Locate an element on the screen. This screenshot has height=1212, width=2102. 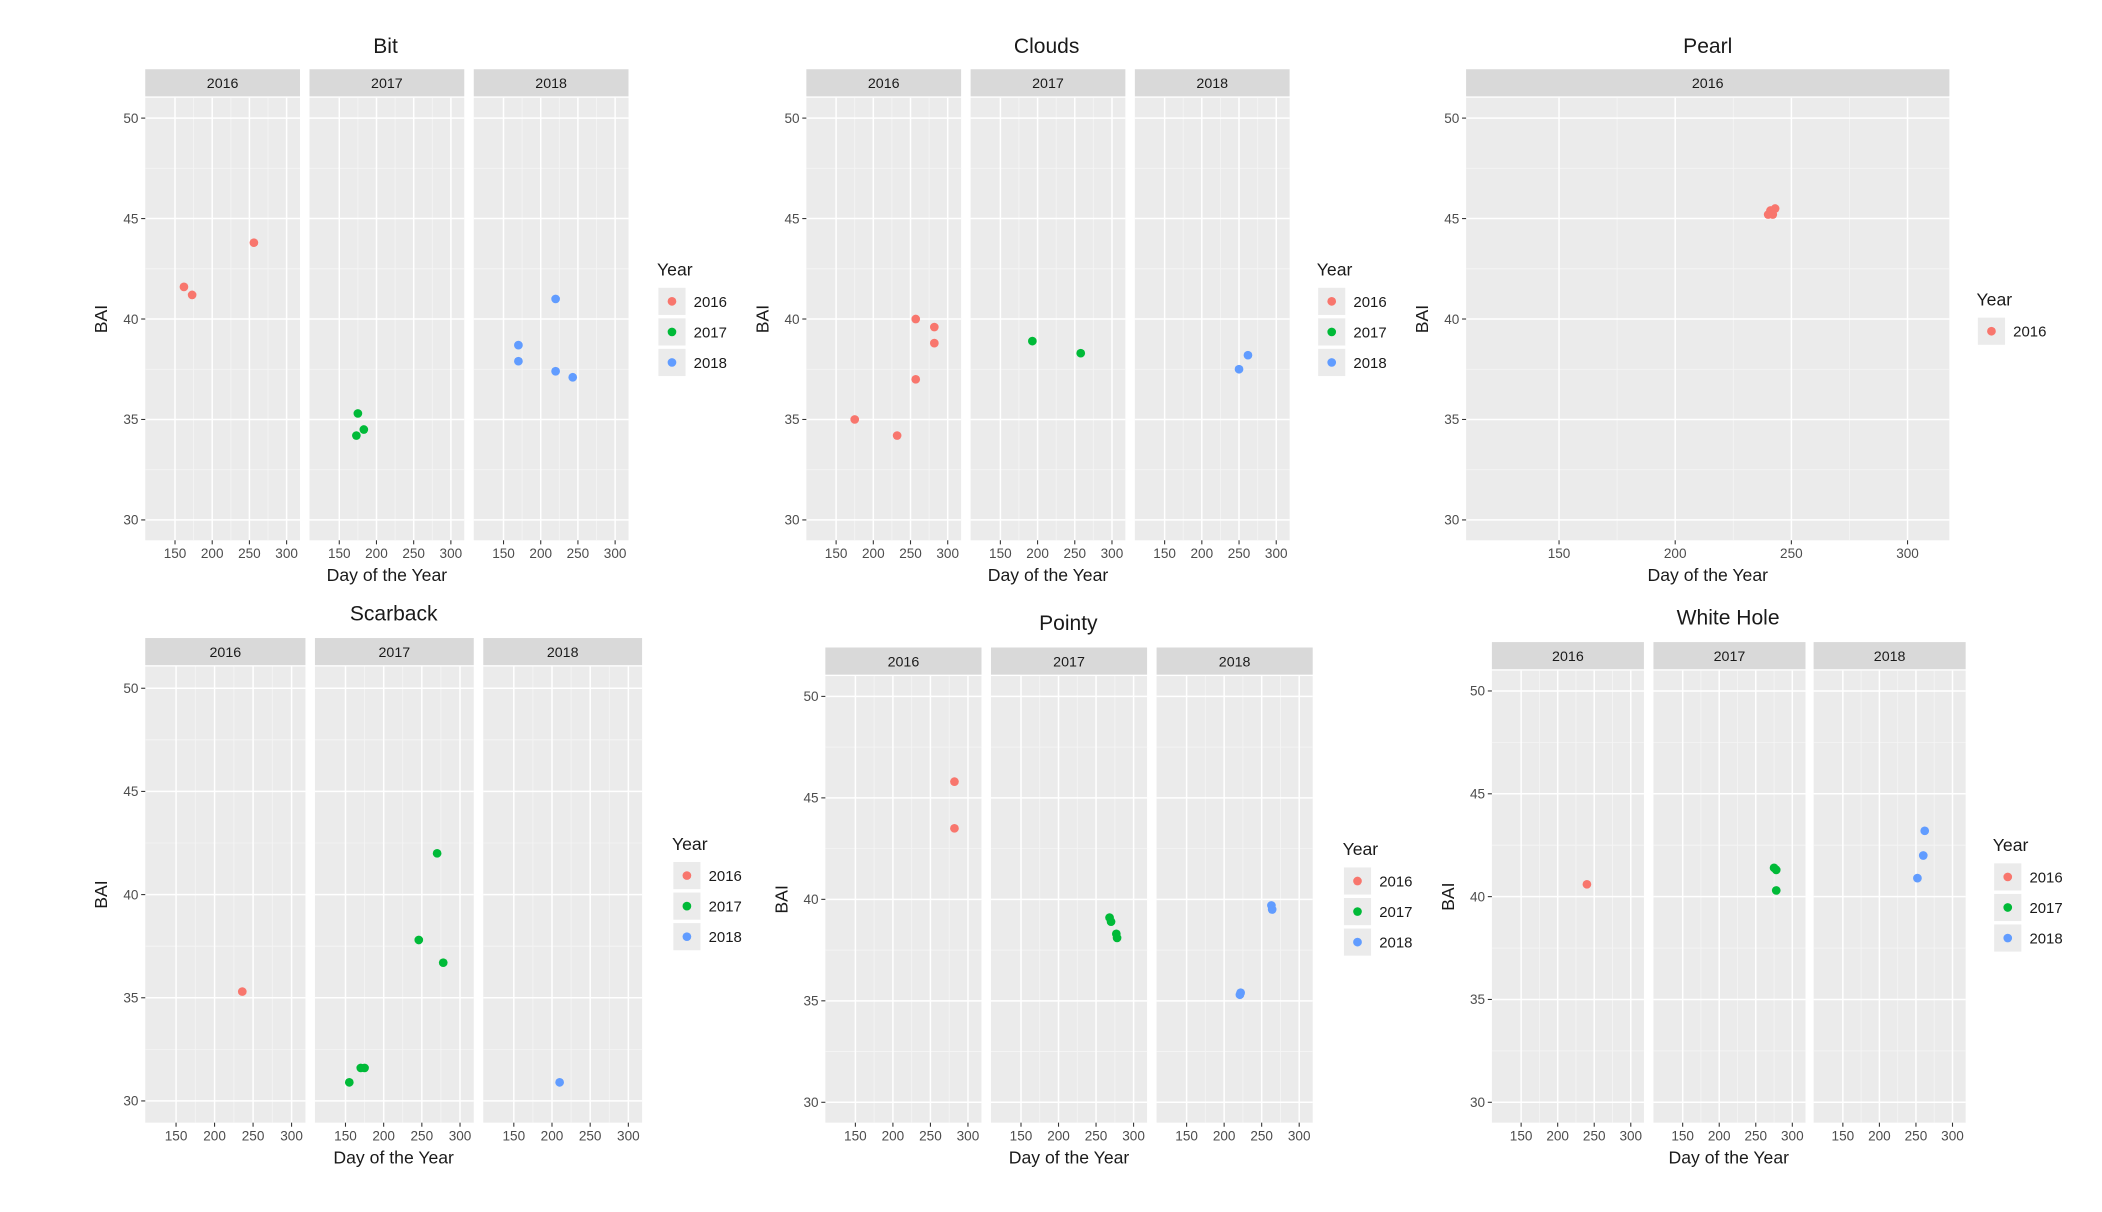
y-tick-label: 40 is located at coordinates (1478, 896).